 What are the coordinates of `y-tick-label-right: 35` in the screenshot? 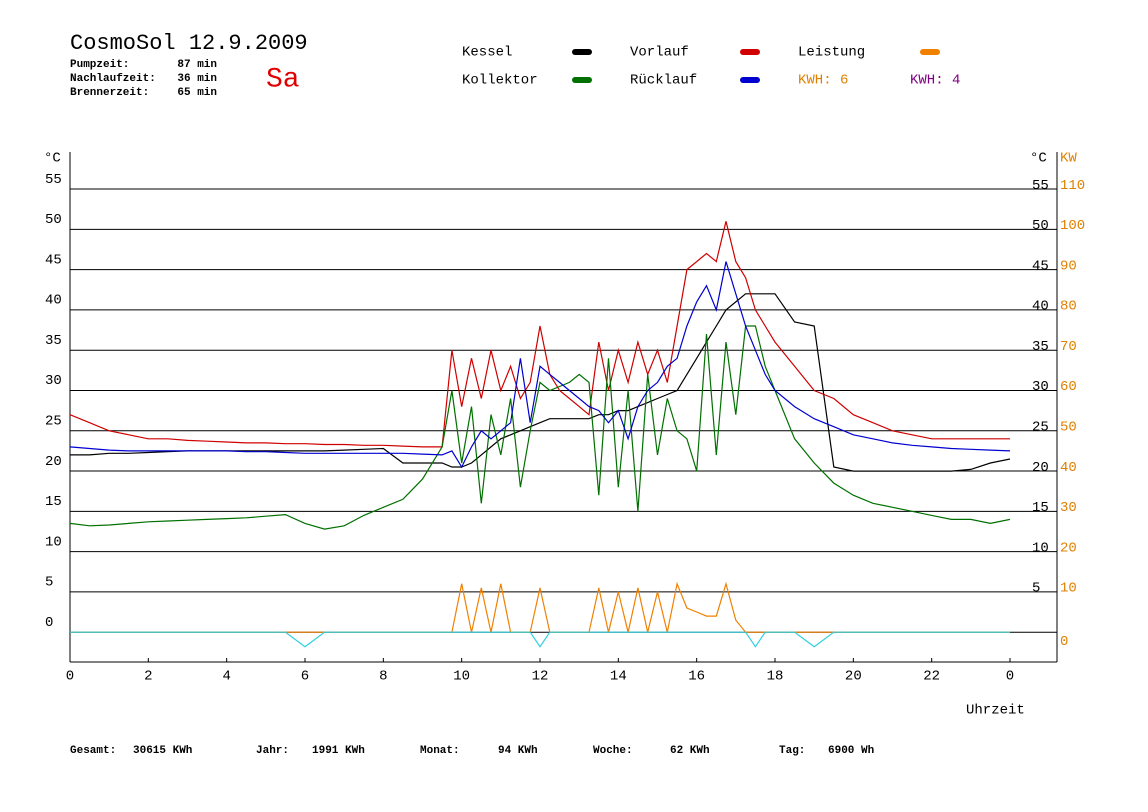 It's located at (1040, 347).